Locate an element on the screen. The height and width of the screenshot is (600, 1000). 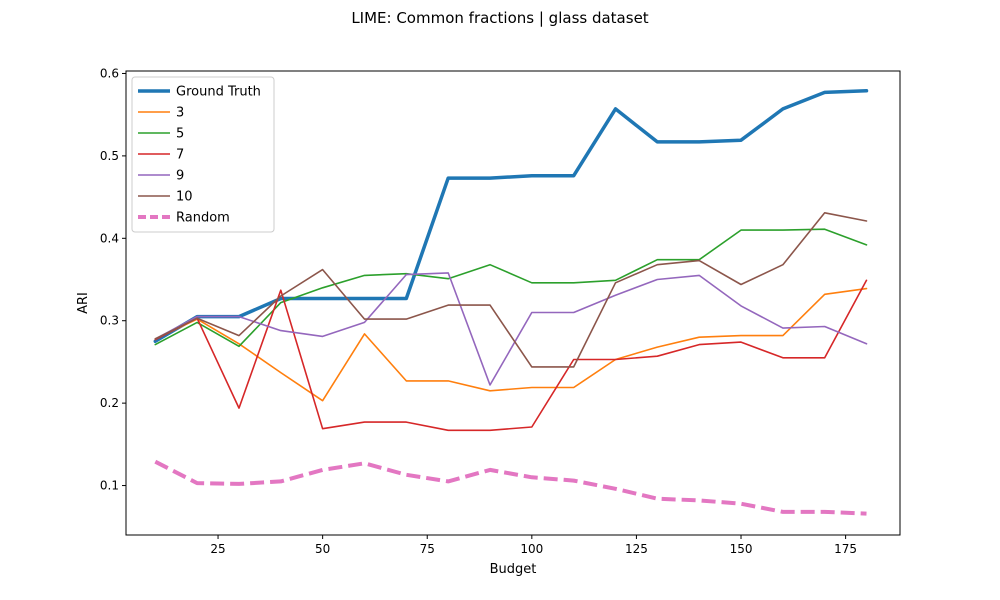
x-tick-label: 150 is located at coordinates (741, 549).